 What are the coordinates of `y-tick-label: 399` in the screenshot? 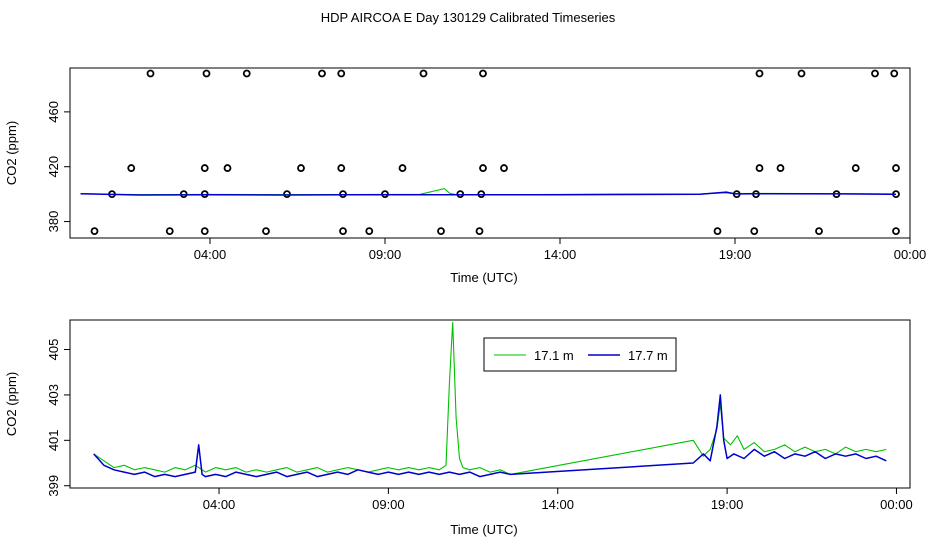 It's located at (53, 486).